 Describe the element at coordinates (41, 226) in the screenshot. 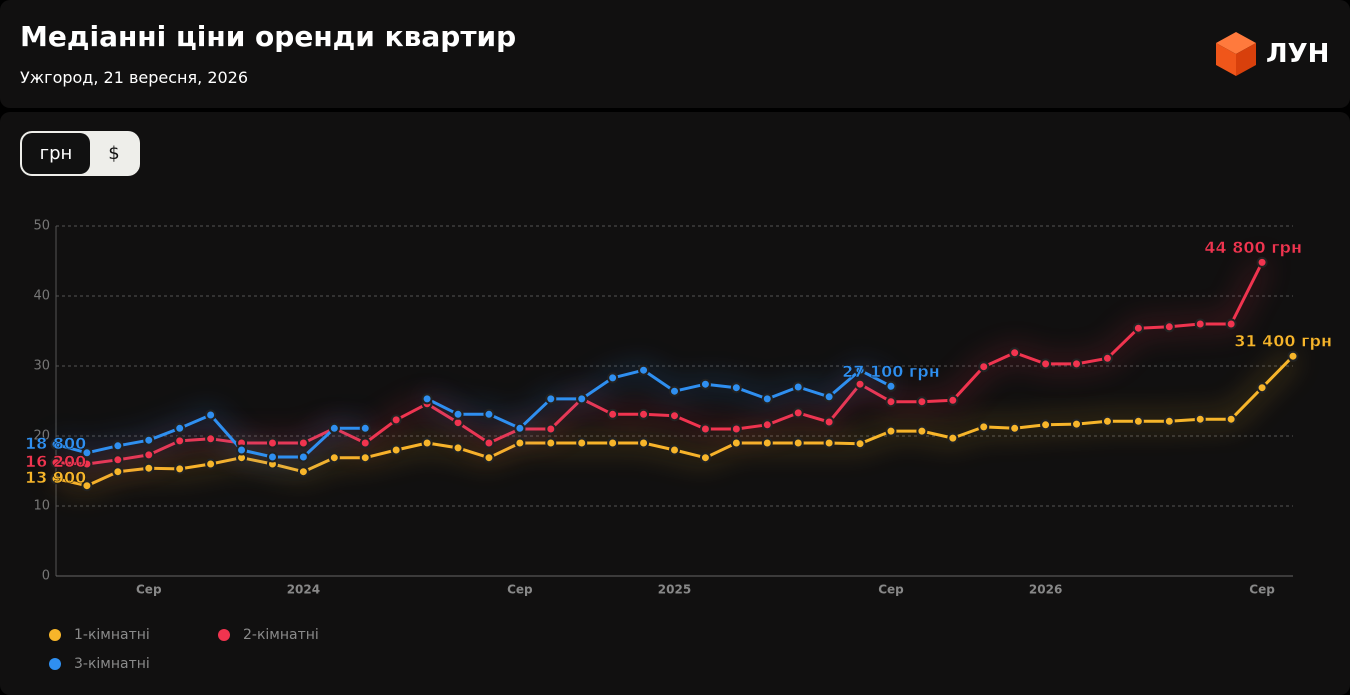

I see `y-tick-label: 50` at that location.